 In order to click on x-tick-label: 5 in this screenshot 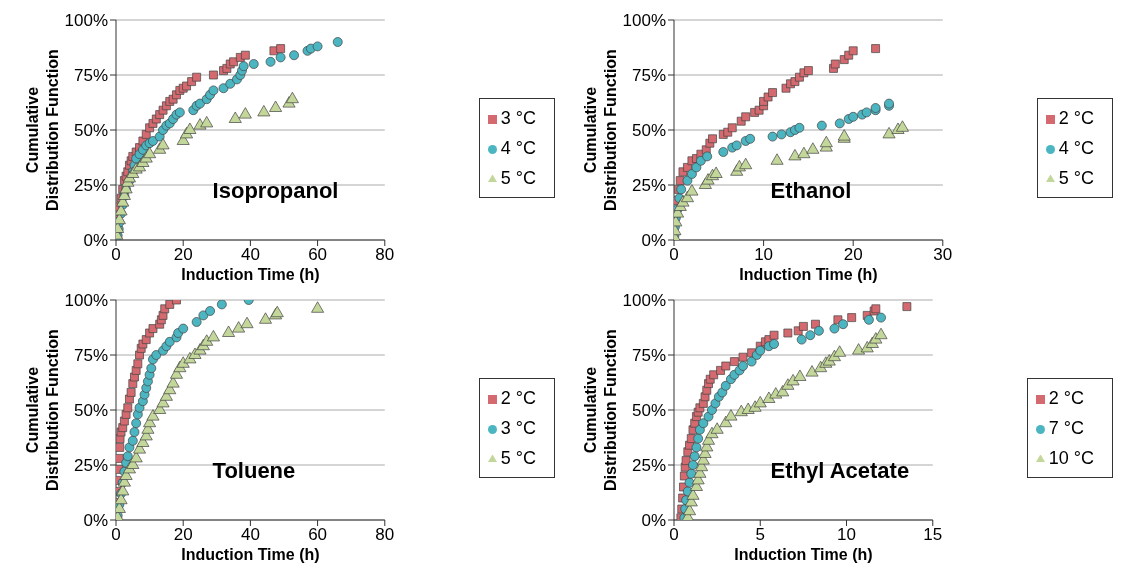, I will do `click(760, 535)`.